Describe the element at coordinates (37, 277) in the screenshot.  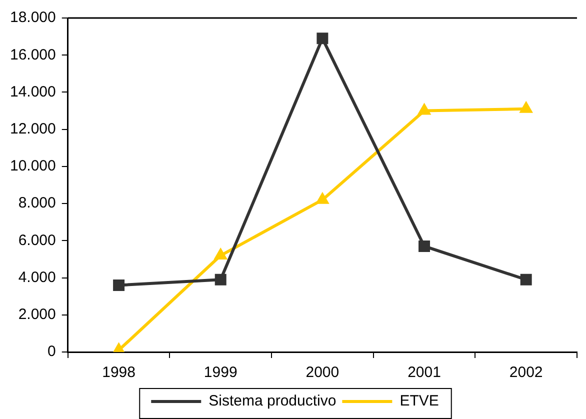
I see `y-tick-label: 4.000` at that location.